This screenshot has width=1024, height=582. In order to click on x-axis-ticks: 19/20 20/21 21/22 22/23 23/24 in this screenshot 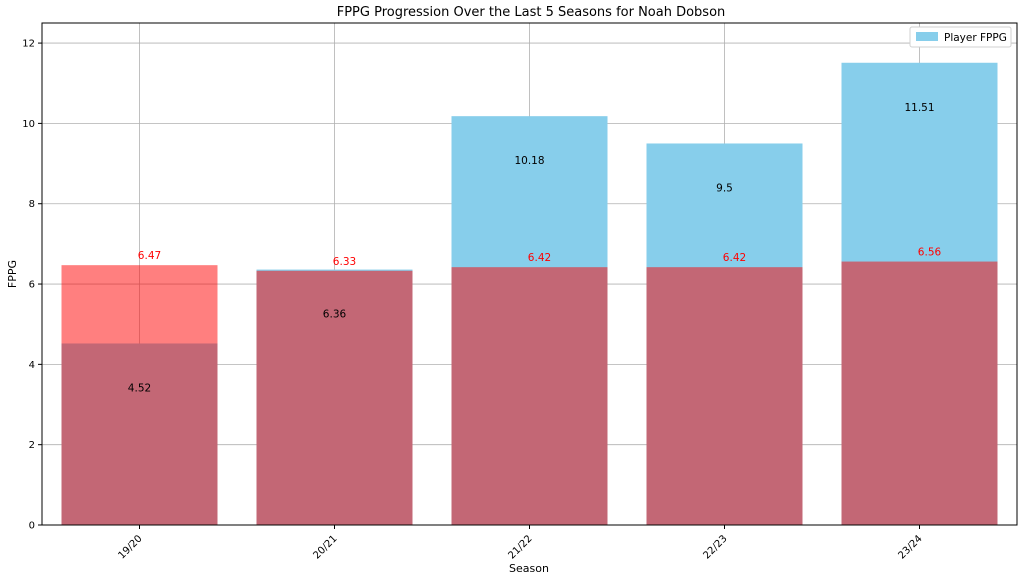, I will do `click(520, 543)`.